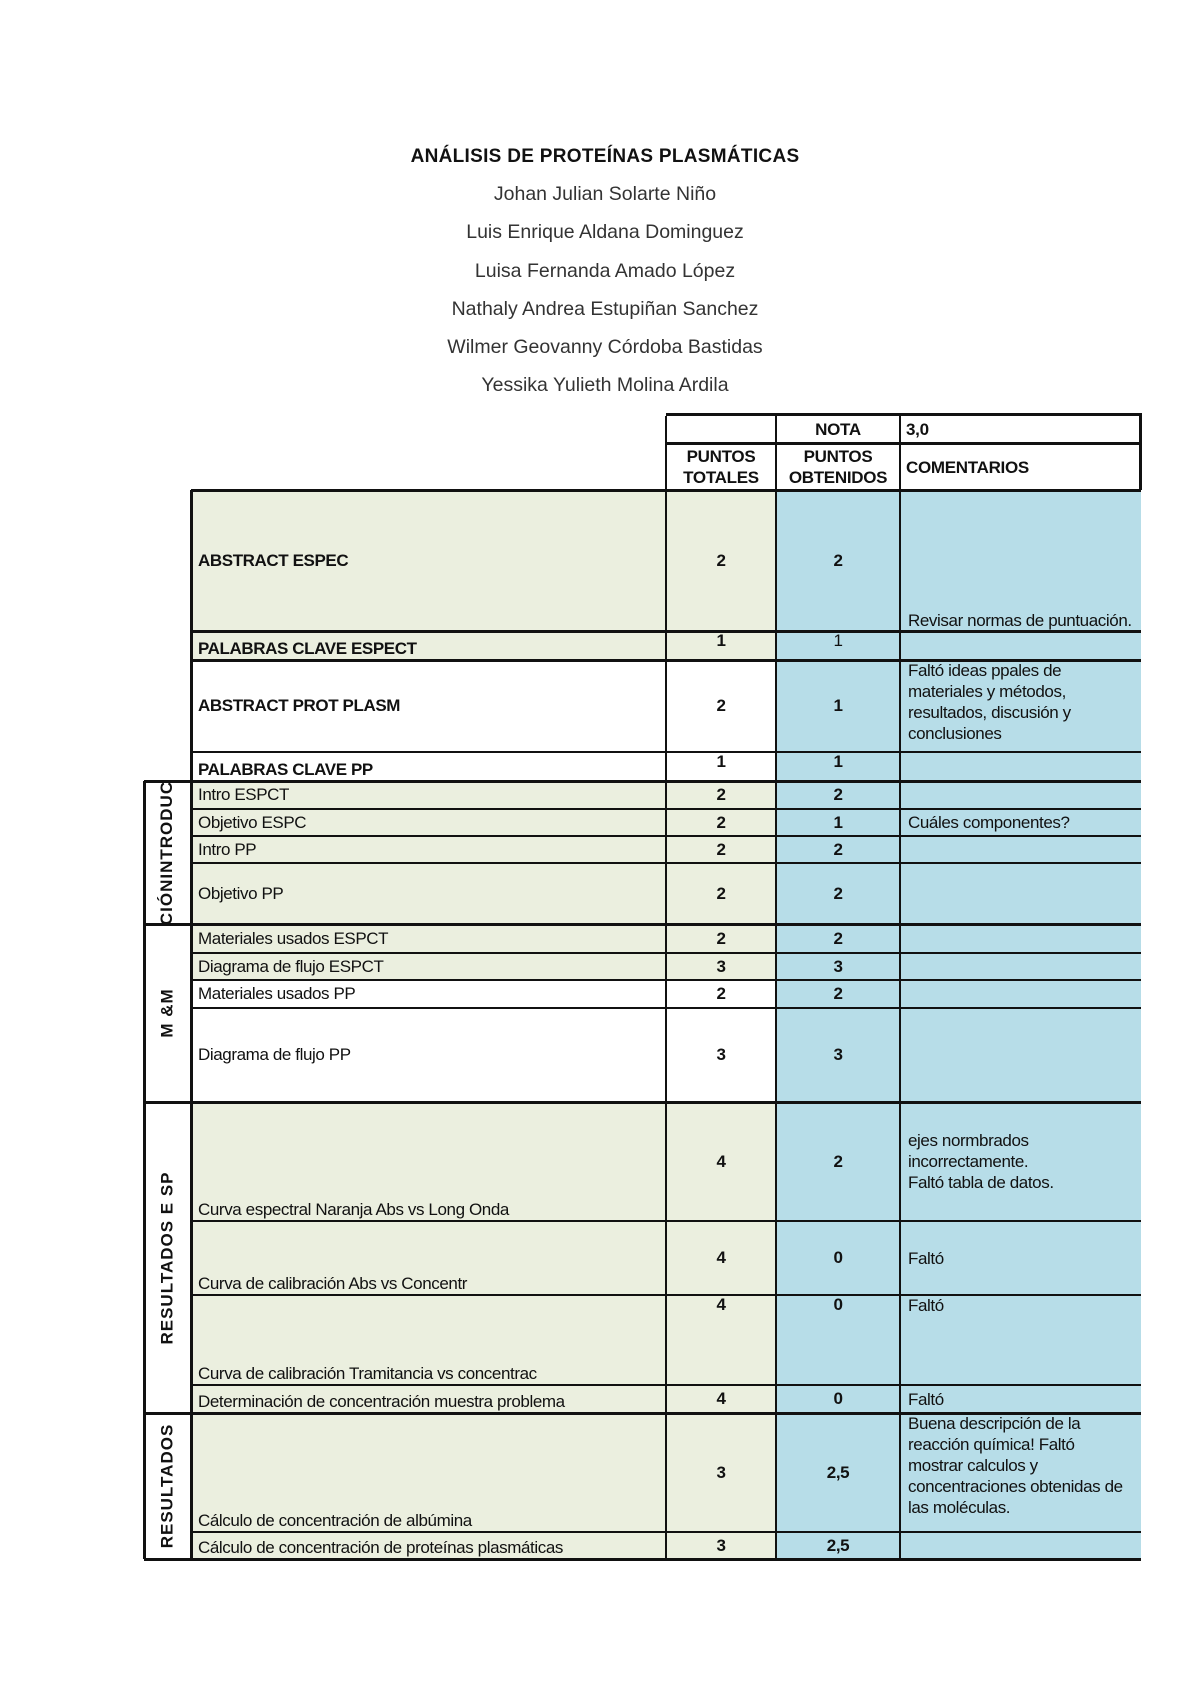 Image resolution: width=1200 pixels, height=1698 pixels. I want to click on item-label: Intro ESPCT, so click(428, 795).